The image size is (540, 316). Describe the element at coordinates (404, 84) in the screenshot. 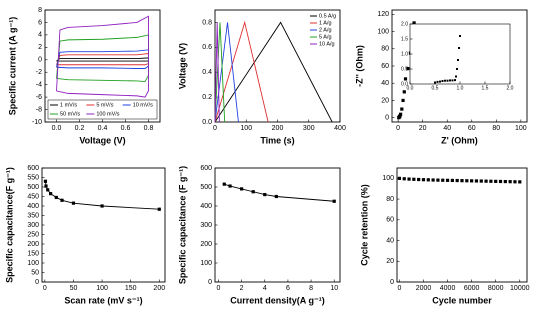

I see `y-tick-label: 0.0` at that location.